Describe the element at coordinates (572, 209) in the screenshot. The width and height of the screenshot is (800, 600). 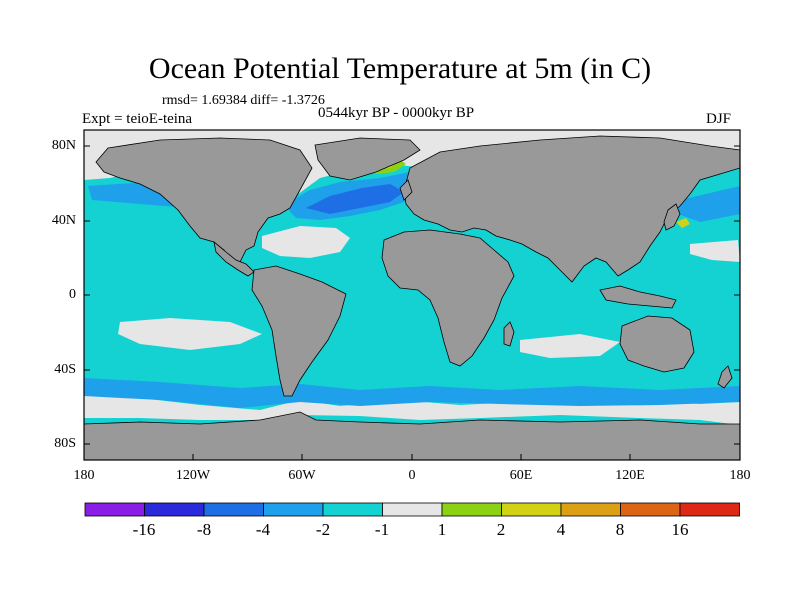
I see `eurasia` at that location.